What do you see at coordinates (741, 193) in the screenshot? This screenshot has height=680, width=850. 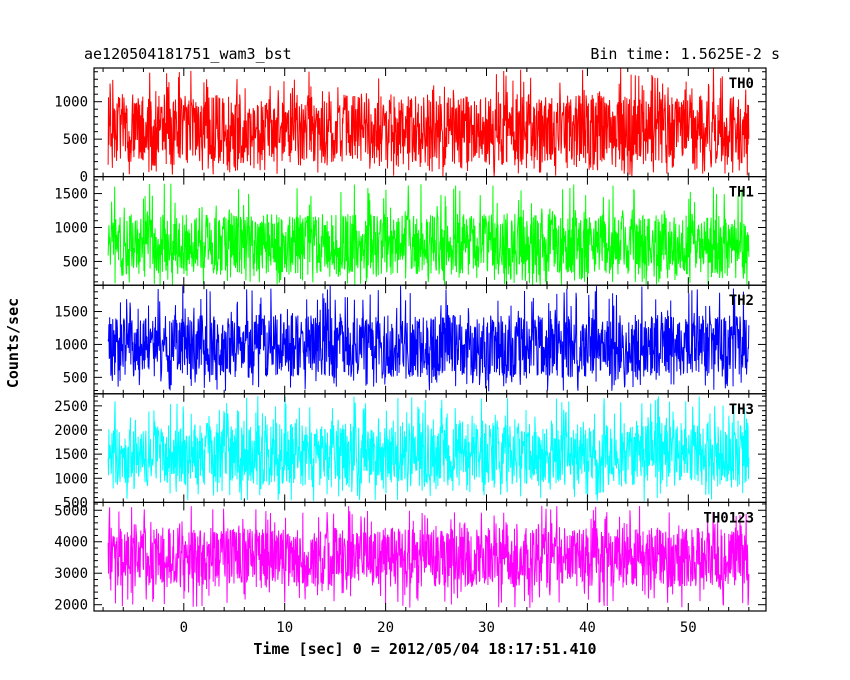 I see `panel-name-label: TH1` at bounding box center [741, 193].